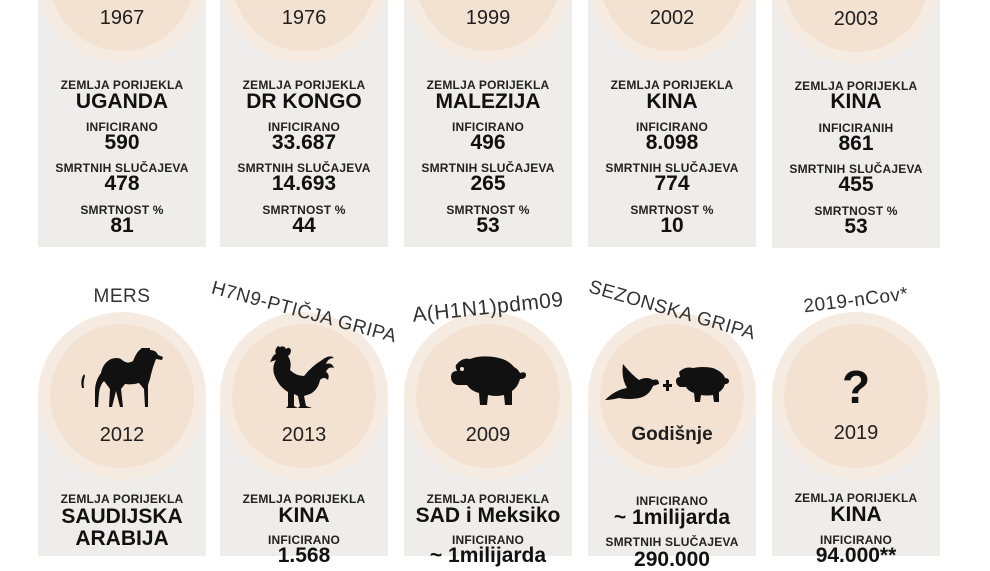  I want to click on deaths-value: 290.000, so click(672, 559).